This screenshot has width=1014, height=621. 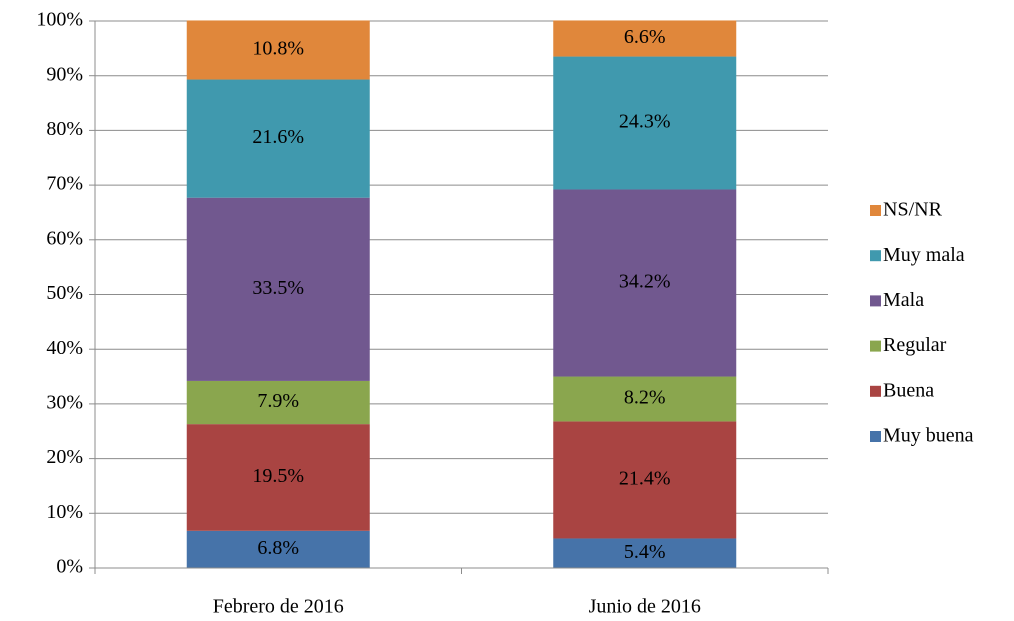 What do you see at coordinates (278, 607) in the screenshot?
I see `x-tick-label: Febrero de 2016` at bounding box center [278, 607].